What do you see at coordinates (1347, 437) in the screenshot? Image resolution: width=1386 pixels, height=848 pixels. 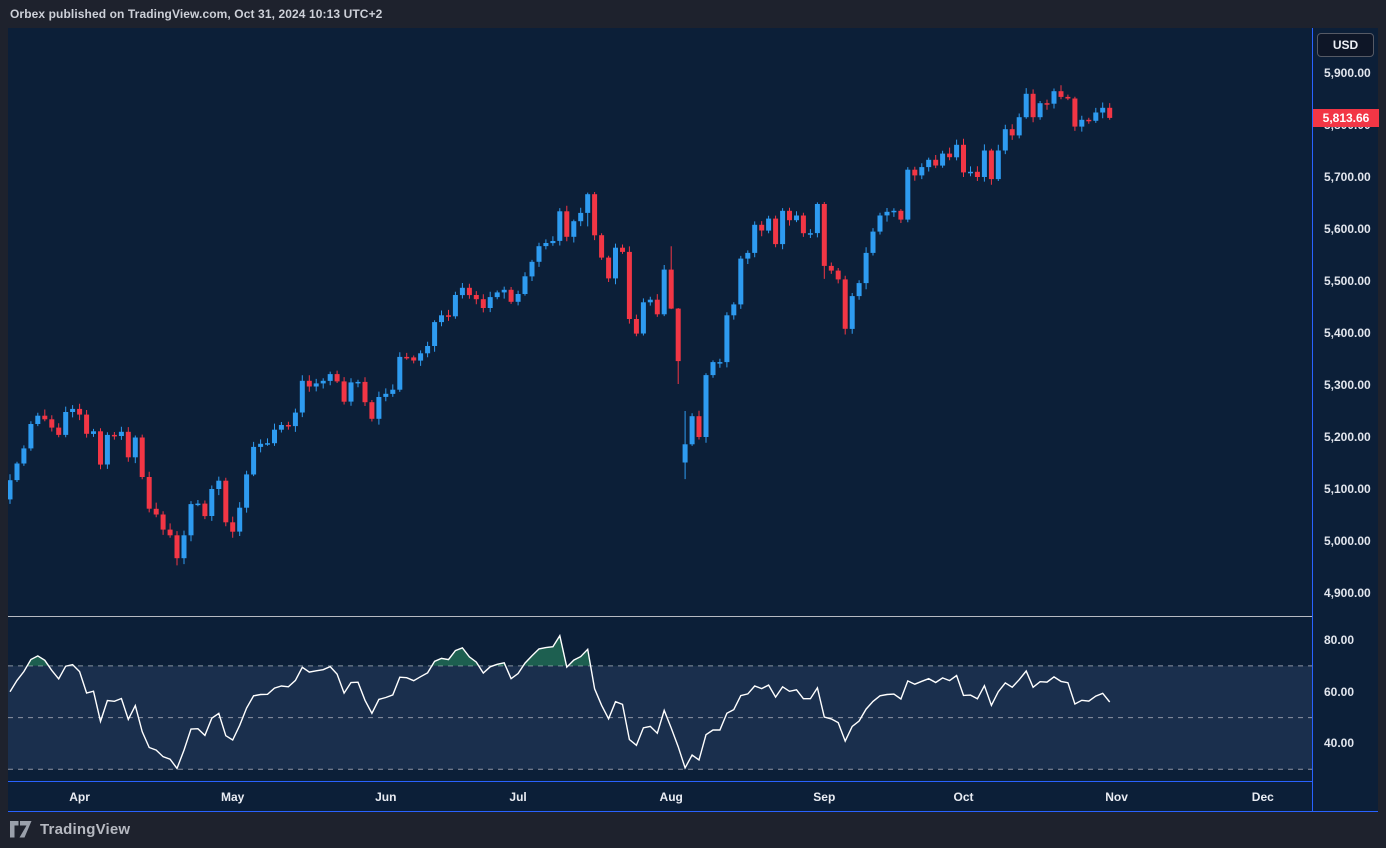 I see `price-tick: 5,200.00` at bounding box center [1347, 437].